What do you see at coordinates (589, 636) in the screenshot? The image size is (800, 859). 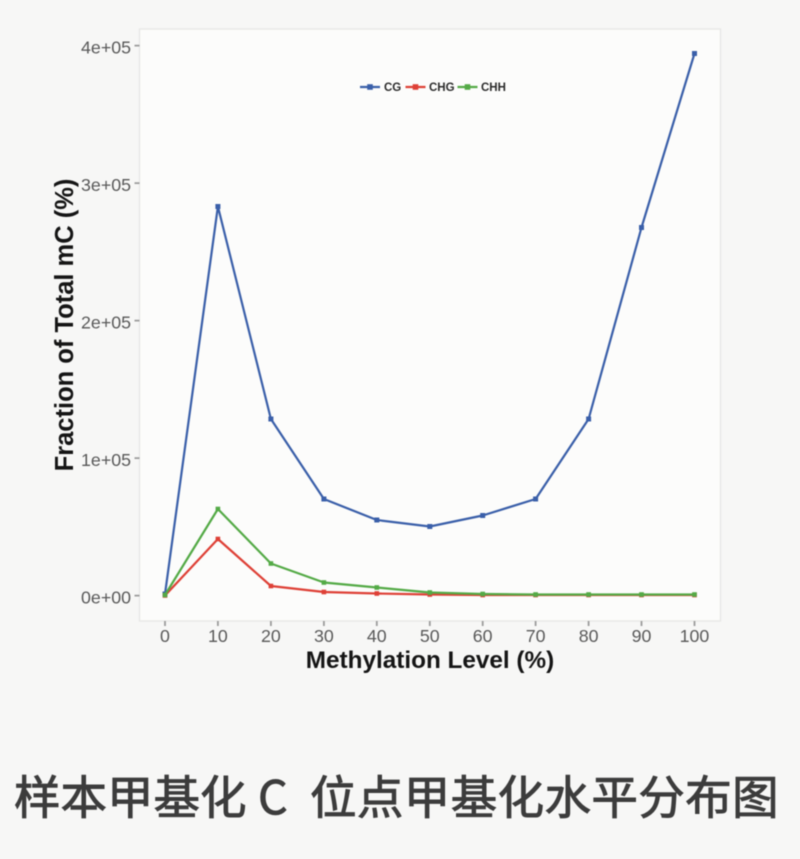 I see `svg-text: 80` at bounding box center [589, 636].